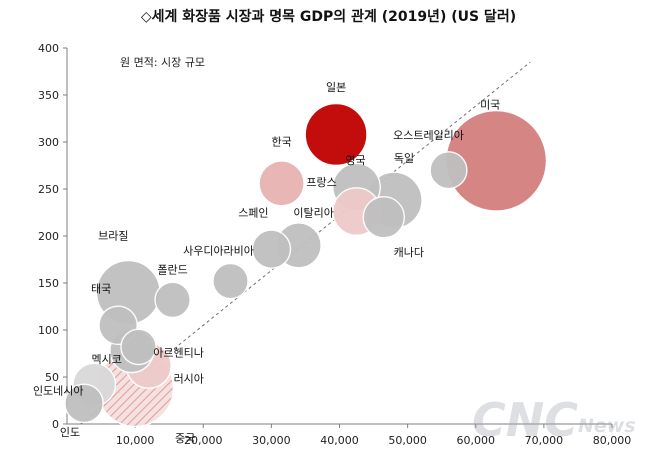 This screenshot has width=657, height=456. What do you see at coordinates (313, 212) in the screenshot?
I see `point-label: 이탈리아` at bounding box center [313, 212].